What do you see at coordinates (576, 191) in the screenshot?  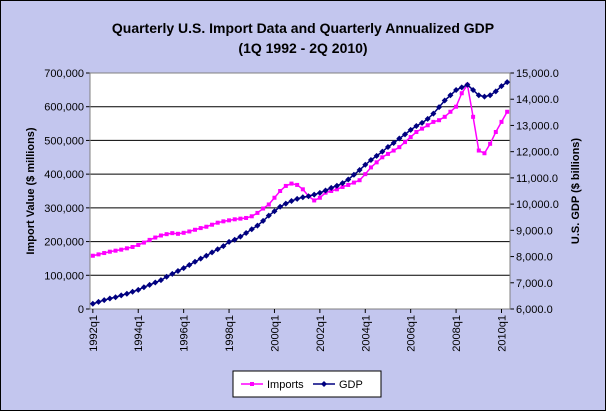 I see `y2-axis-title: U.S. GDP ($ billions)` at bounding box center [576, 191].